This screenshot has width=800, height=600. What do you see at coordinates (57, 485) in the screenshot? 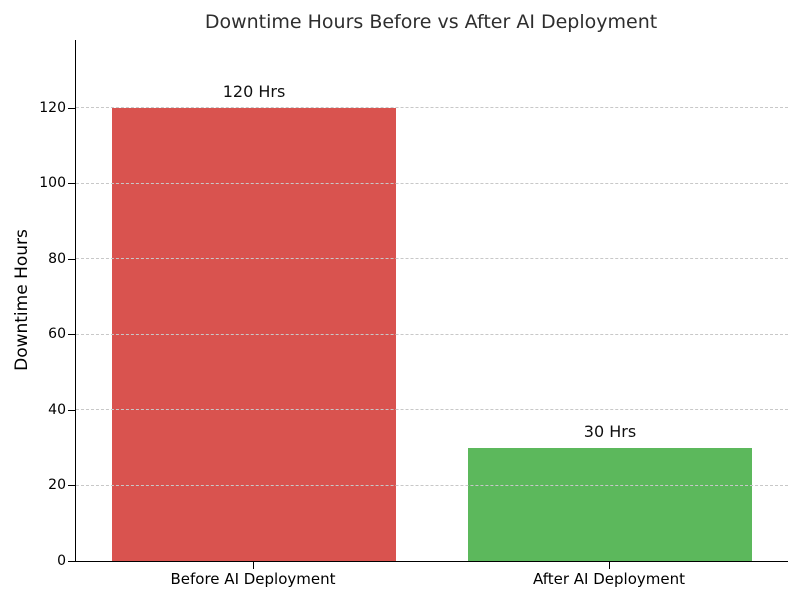
I see `y-tick-label: 20` at bounding box center [57, 485].